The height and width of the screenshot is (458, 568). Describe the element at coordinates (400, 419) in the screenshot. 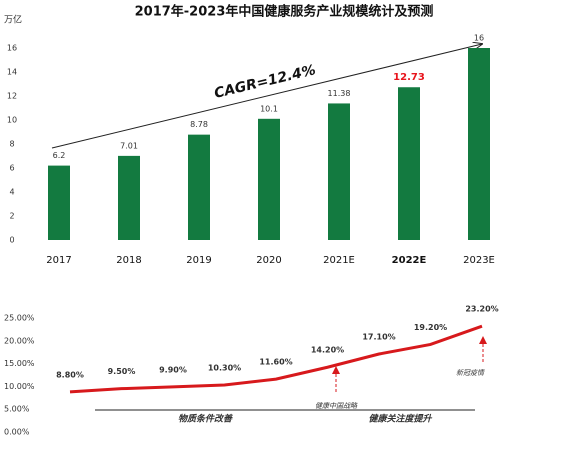

I see `phase-label: 健康关注度提升` at that location.